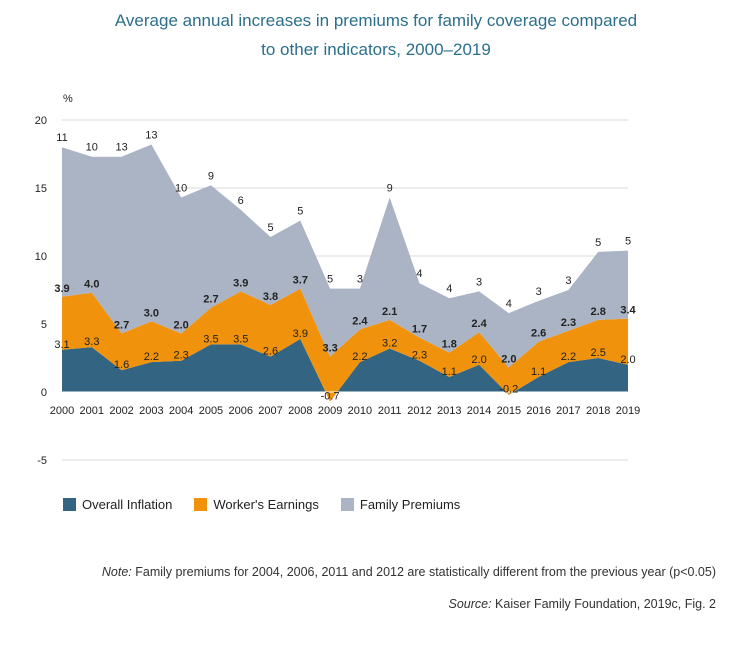  What do you see at coordinates (68, 99) in the screenshot?
I see `y-axis-unit-label: %` at bounding box center [68, 99].